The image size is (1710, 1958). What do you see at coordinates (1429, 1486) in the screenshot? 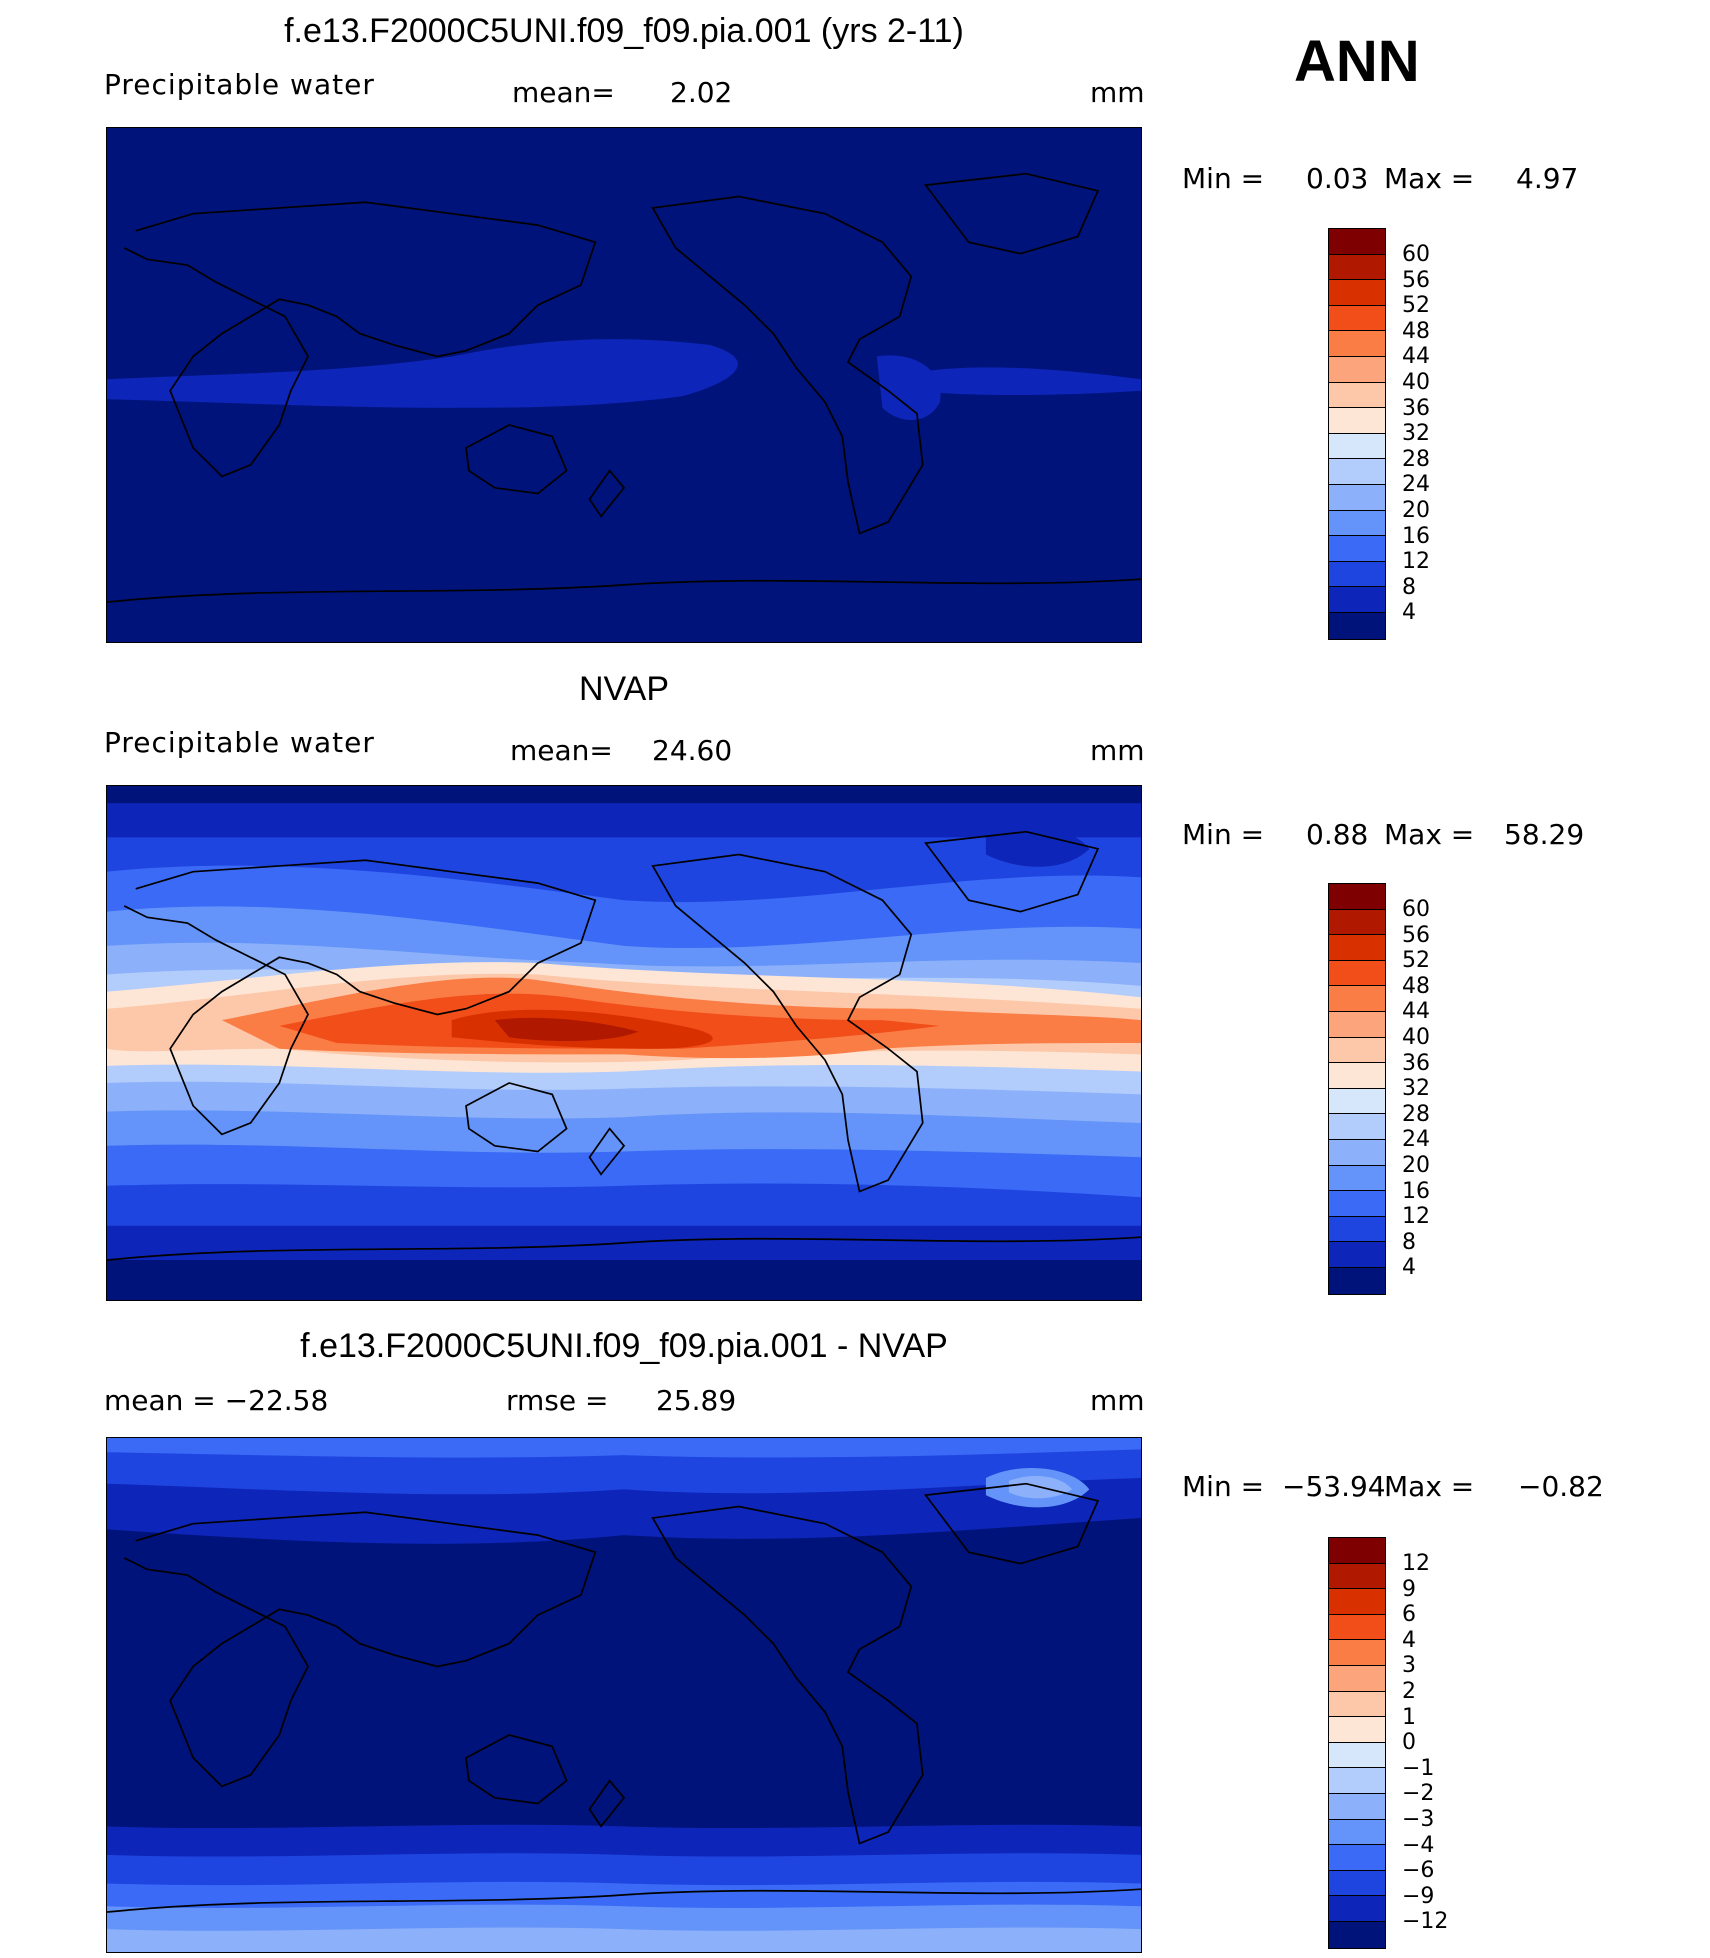
I see `panel-diff-max-label: Max =` at bounding box center [1429, 1486].